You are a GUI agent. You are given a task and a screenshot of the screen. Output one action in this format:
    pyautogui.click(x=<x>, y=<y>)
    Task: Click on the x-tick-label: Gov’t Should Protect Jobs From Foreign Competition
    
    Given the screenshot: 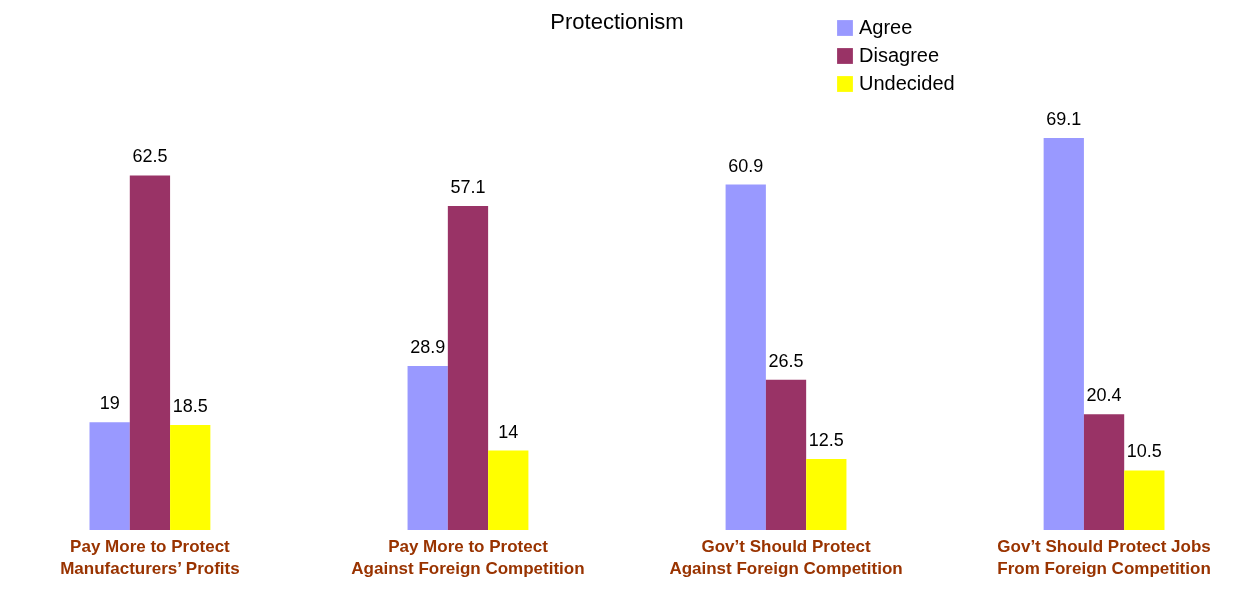 What is the action you would take?
    pyautogui.click(x=1104, y=557)
    